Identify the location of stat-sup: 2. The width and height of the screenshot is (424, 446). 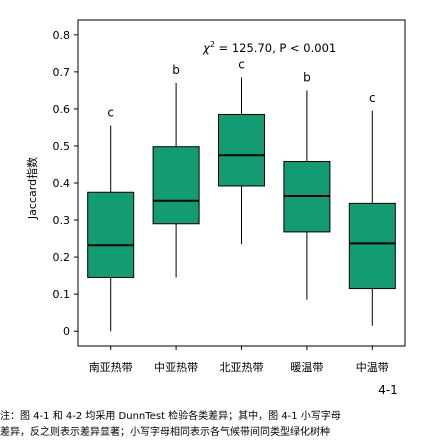
(212, 44).